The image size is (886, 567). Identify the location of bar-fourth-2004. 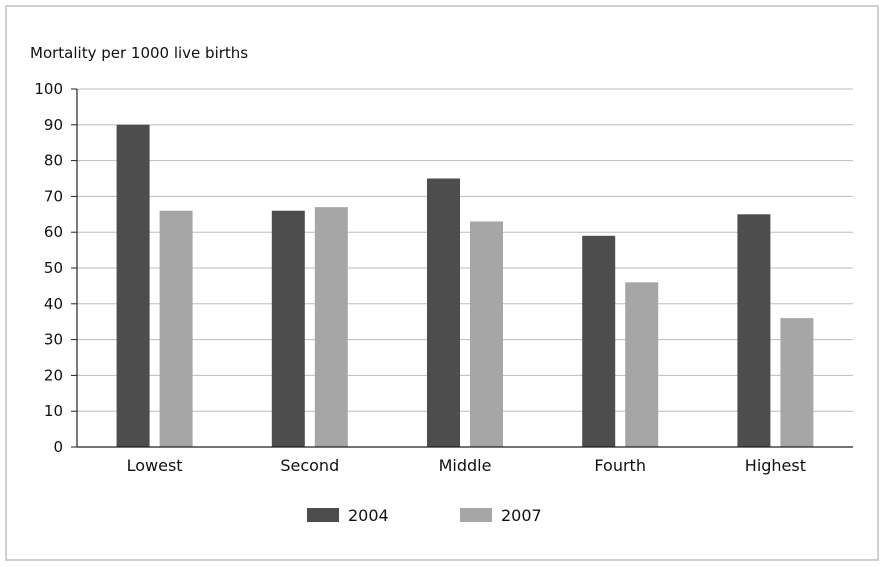
(599, 341).